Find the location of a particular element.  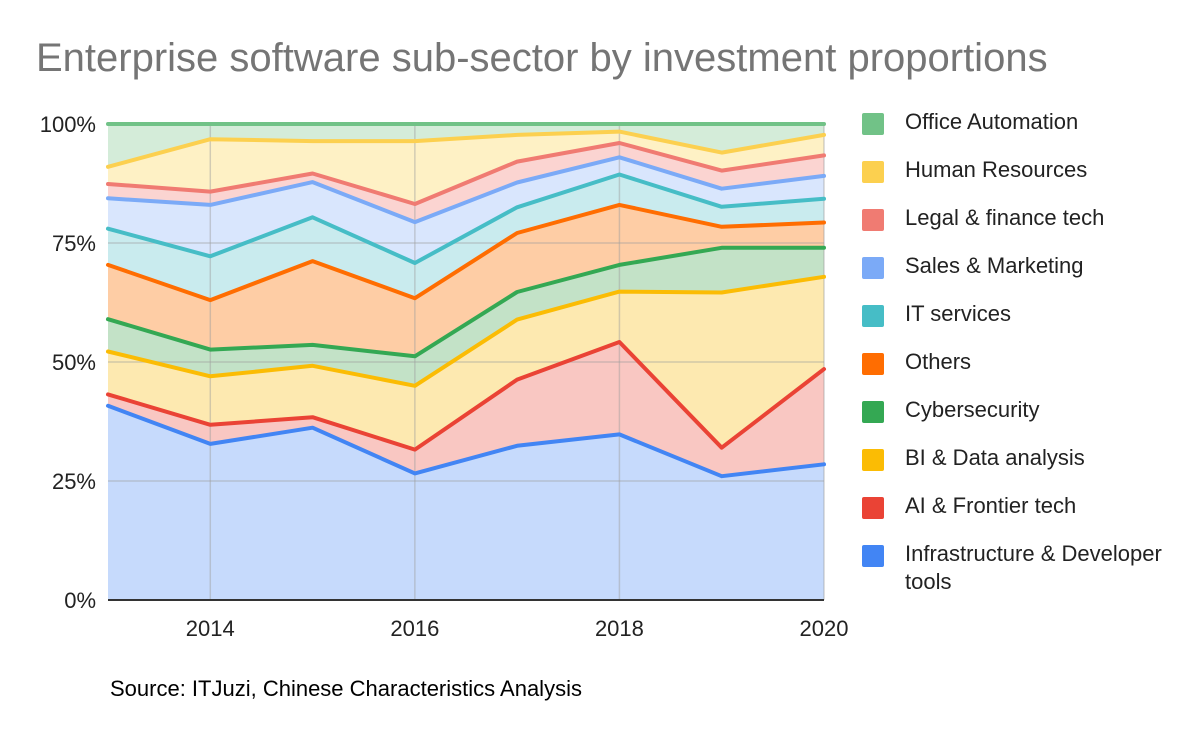

legend-item: Others is located at coordinates (1027, 372).